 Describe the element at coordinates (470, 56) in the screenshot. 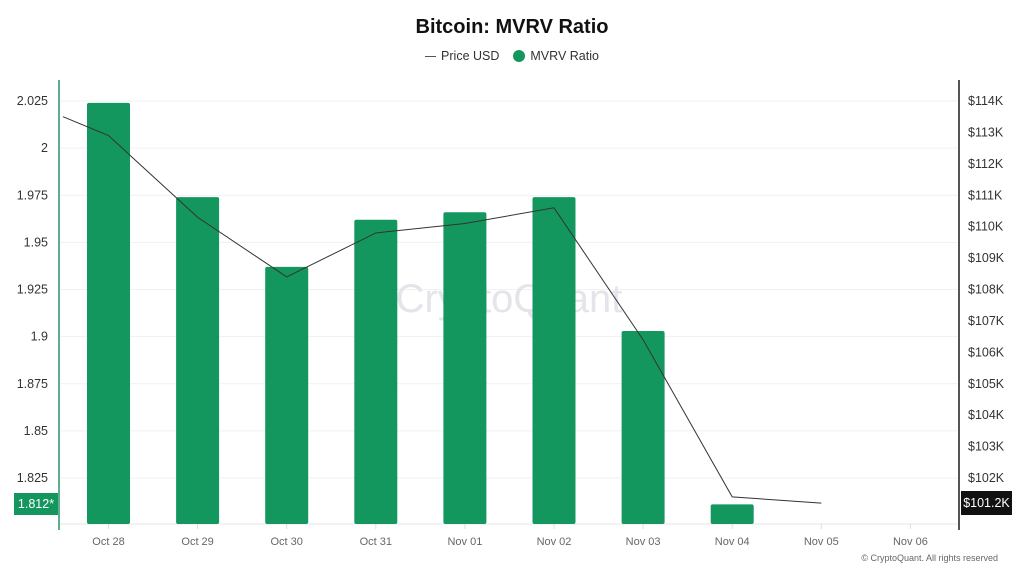

I see `legend-label-price: Price USD` at that location.